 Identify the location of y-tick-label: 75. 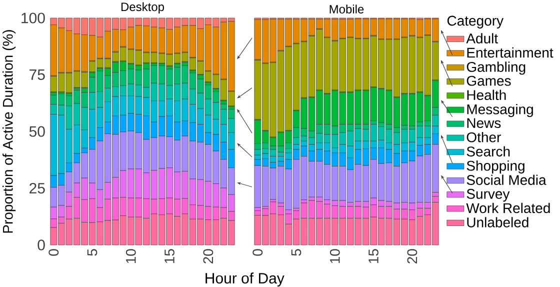
(37, 75).